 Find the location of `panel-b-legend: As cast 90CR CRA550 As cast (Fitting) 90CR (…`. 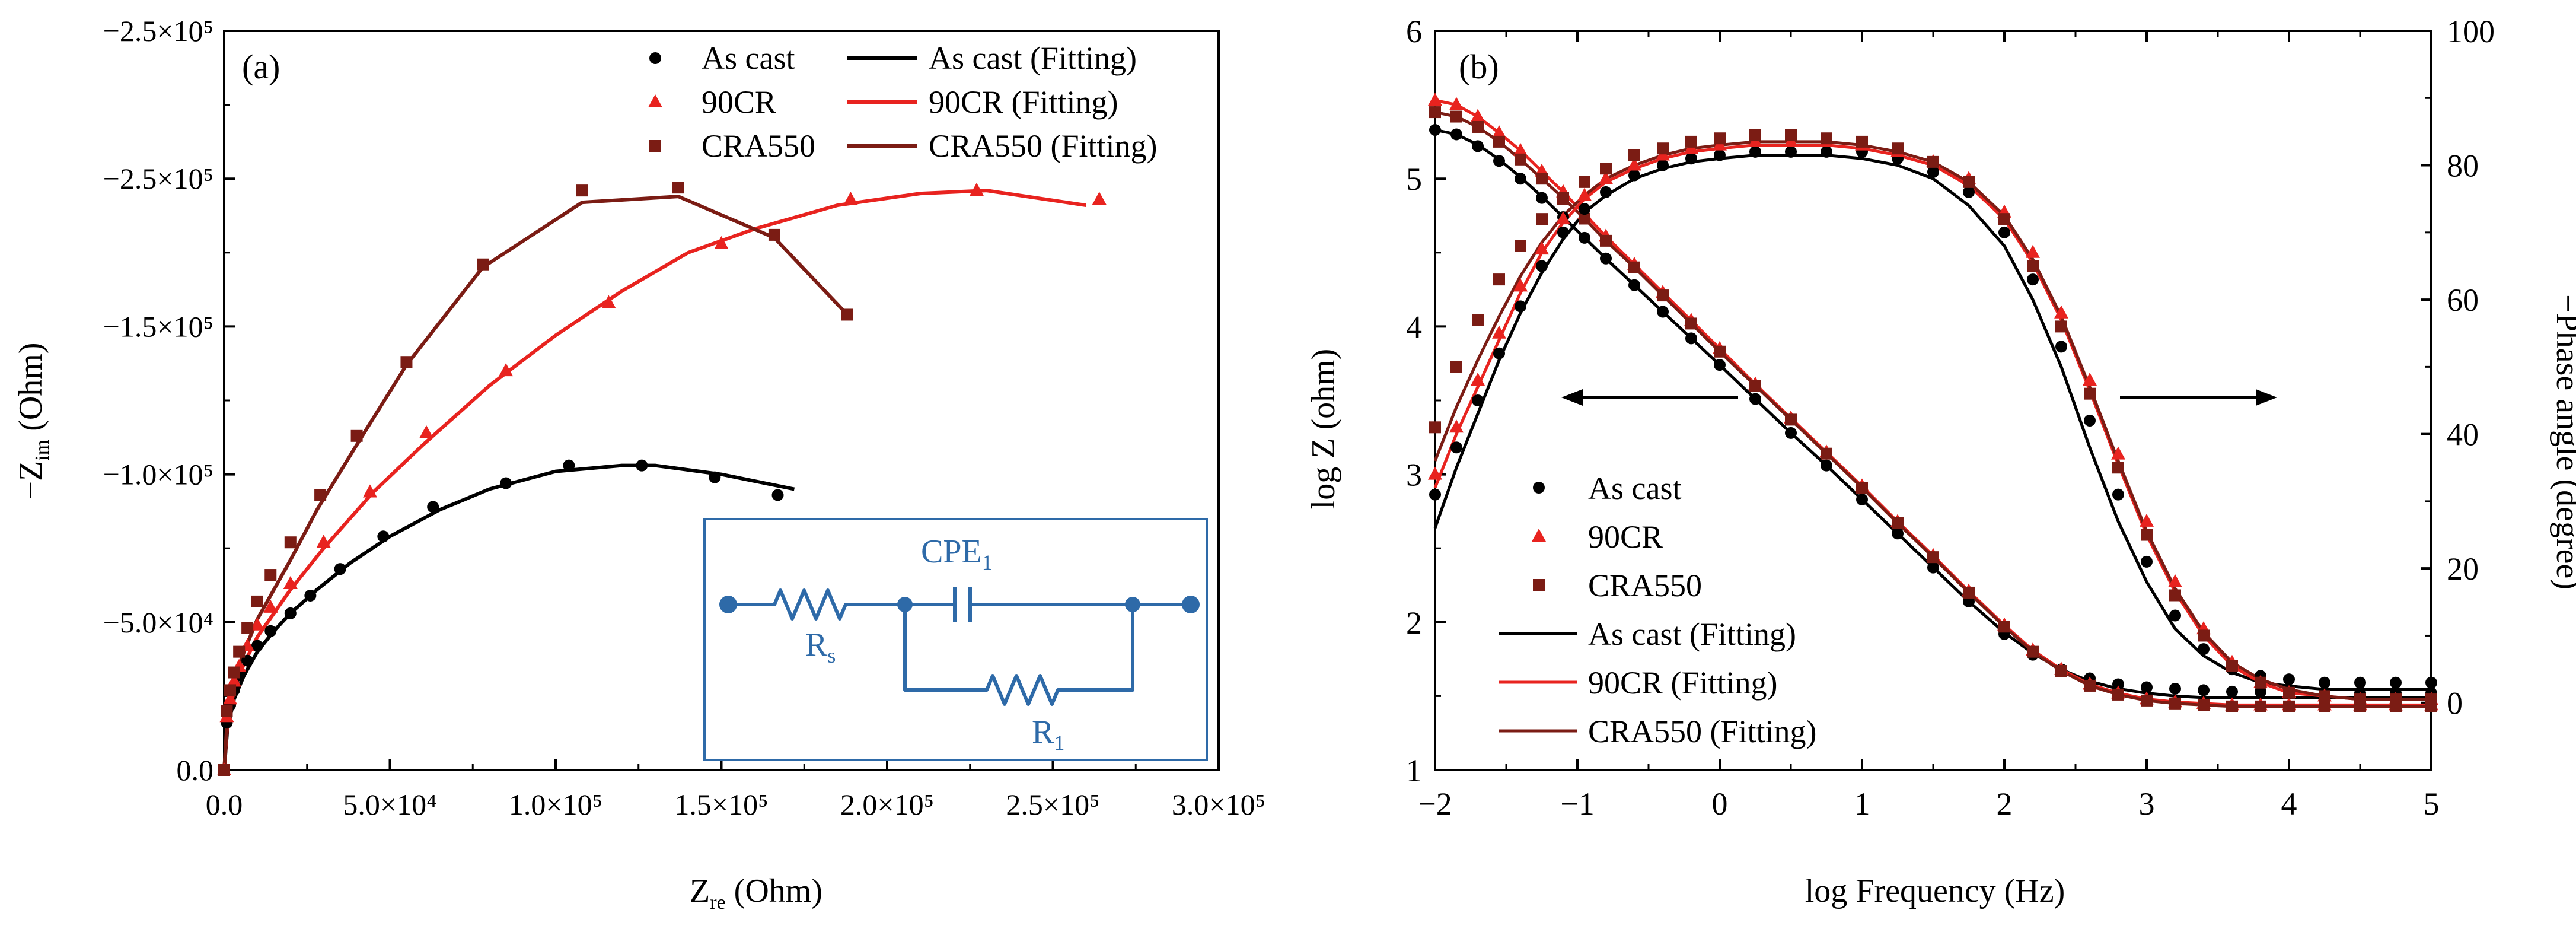

panel-b-legend: As cast 90CR CRA550 As cast (Fitting) 90CR (… is located at coordinates (1658, 609).